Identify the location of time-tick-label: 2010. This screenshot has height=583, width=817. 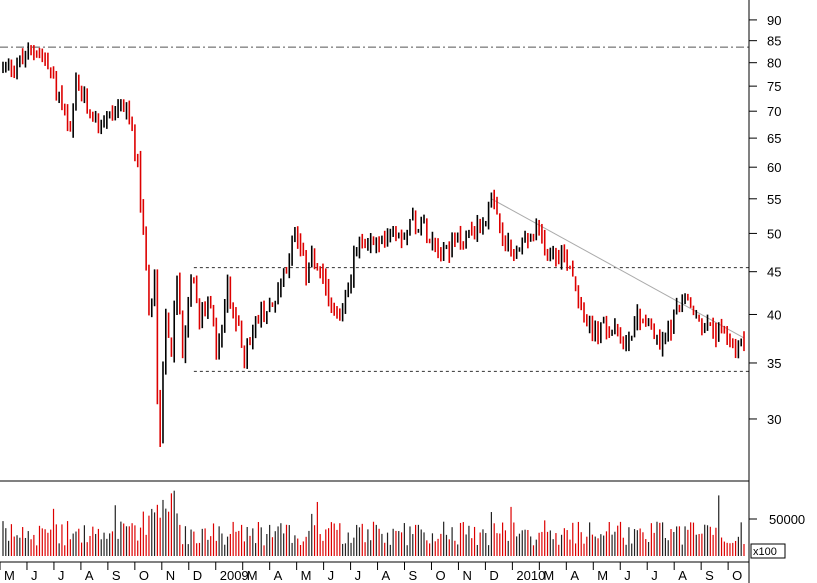
(530, 575).